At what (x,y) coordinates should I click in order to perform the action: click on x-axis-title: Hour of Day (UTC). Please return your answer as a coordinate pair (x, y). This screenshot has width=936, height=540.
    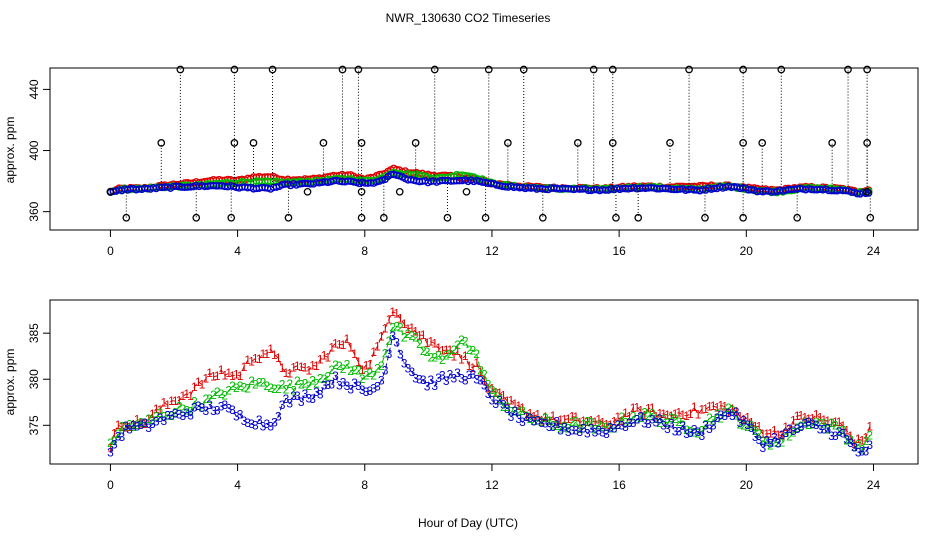
    Looking at the image, I should click on (468, 523).